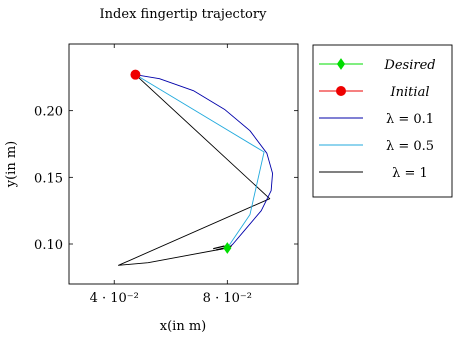 This screenshot has width=459, height=341. Describe the element at coordinates (409, 65) in the screenshot. I see `legend-label-desired: Desired` at that location.